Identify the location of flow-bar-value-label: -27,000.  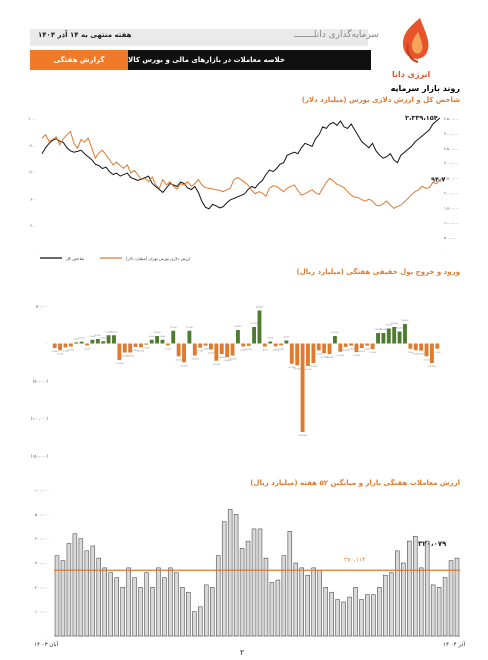
(292, 368).